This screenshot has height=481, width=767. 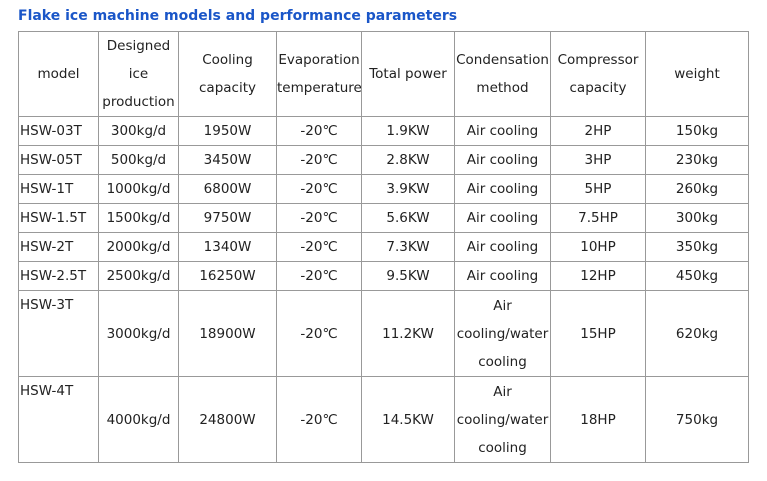 I want to click on header-line: Total power, so click(x=408, y=74).